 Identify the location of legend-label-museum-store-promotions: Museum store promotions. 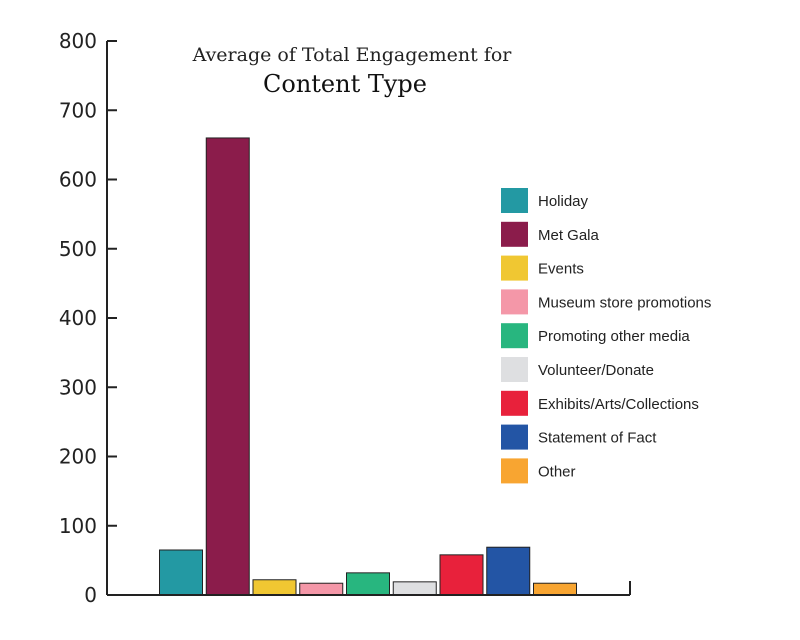
(624, 302).